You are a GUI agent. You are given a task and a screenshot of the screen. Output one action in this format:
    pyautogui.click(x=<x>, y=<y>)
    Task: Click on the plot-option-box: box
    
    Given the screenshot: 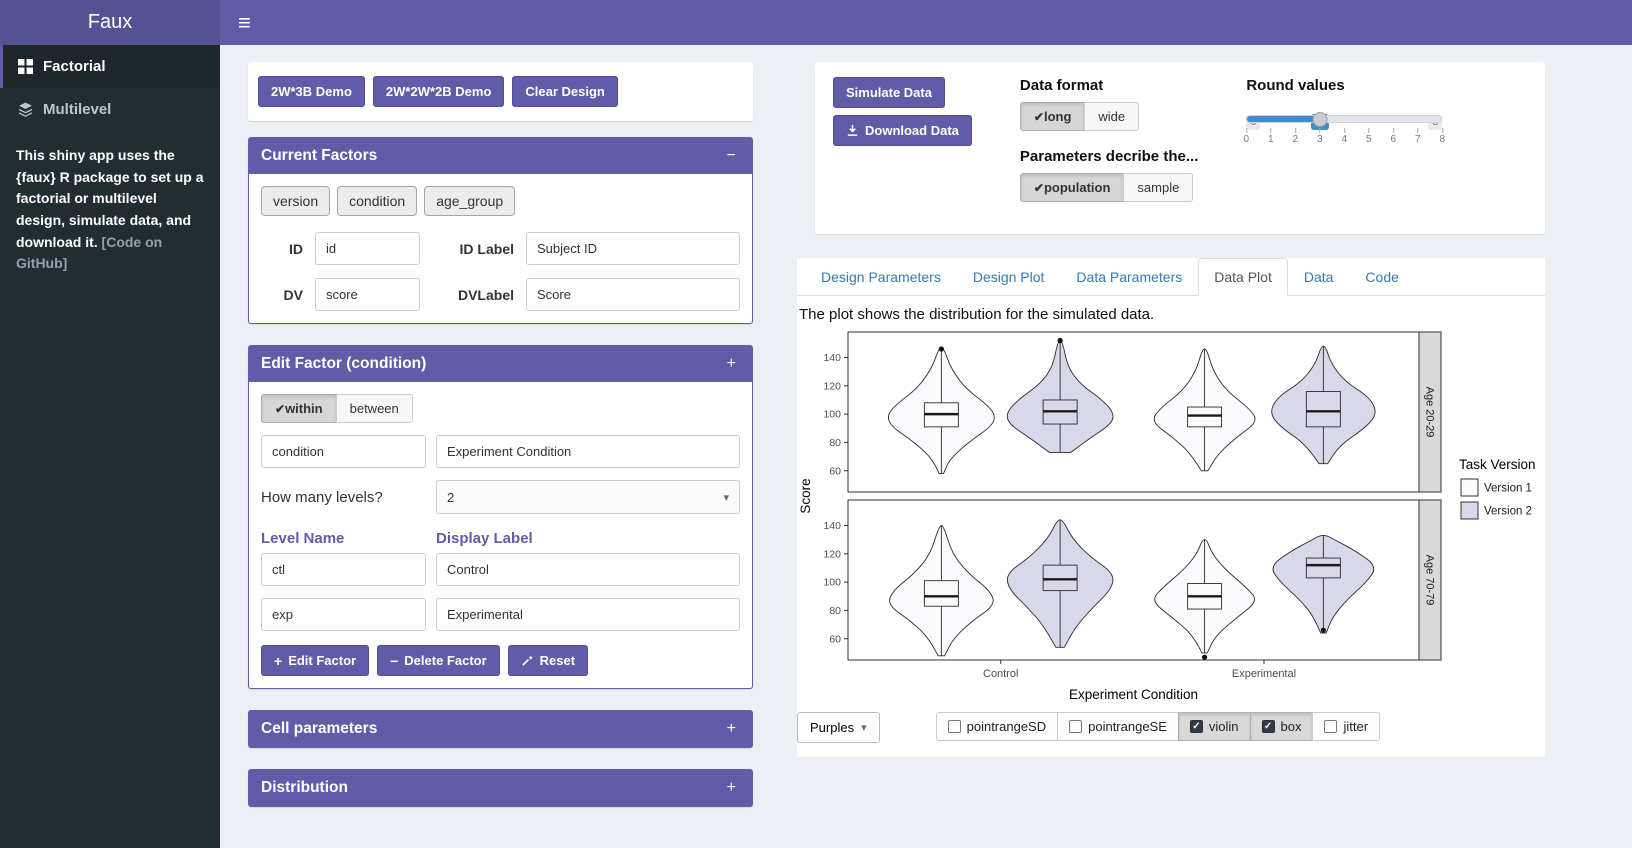 What is the action you would take?
    pyautogui.click(x=1281, y=726)
    